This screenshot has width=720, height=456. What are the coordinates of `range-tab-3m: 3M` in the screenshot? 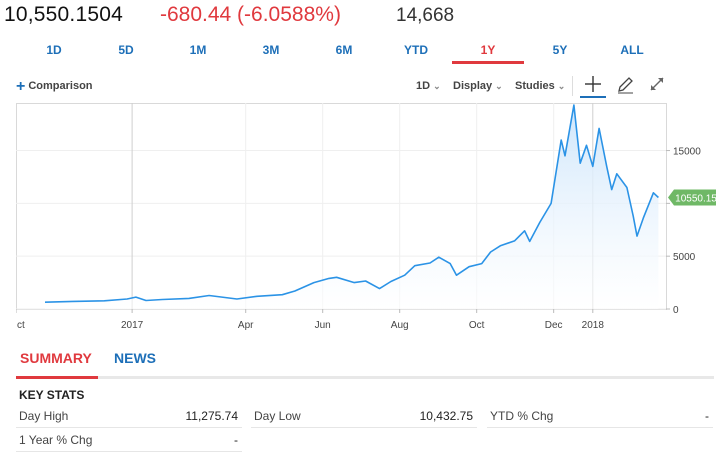 It's located at (271, 50).